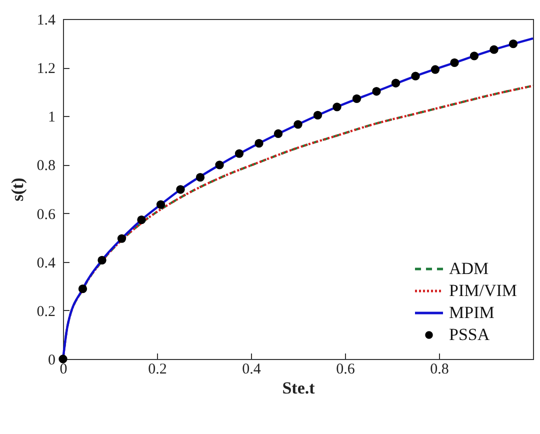  I want to click on y-tick-label: 0.6, so click(46, 214).